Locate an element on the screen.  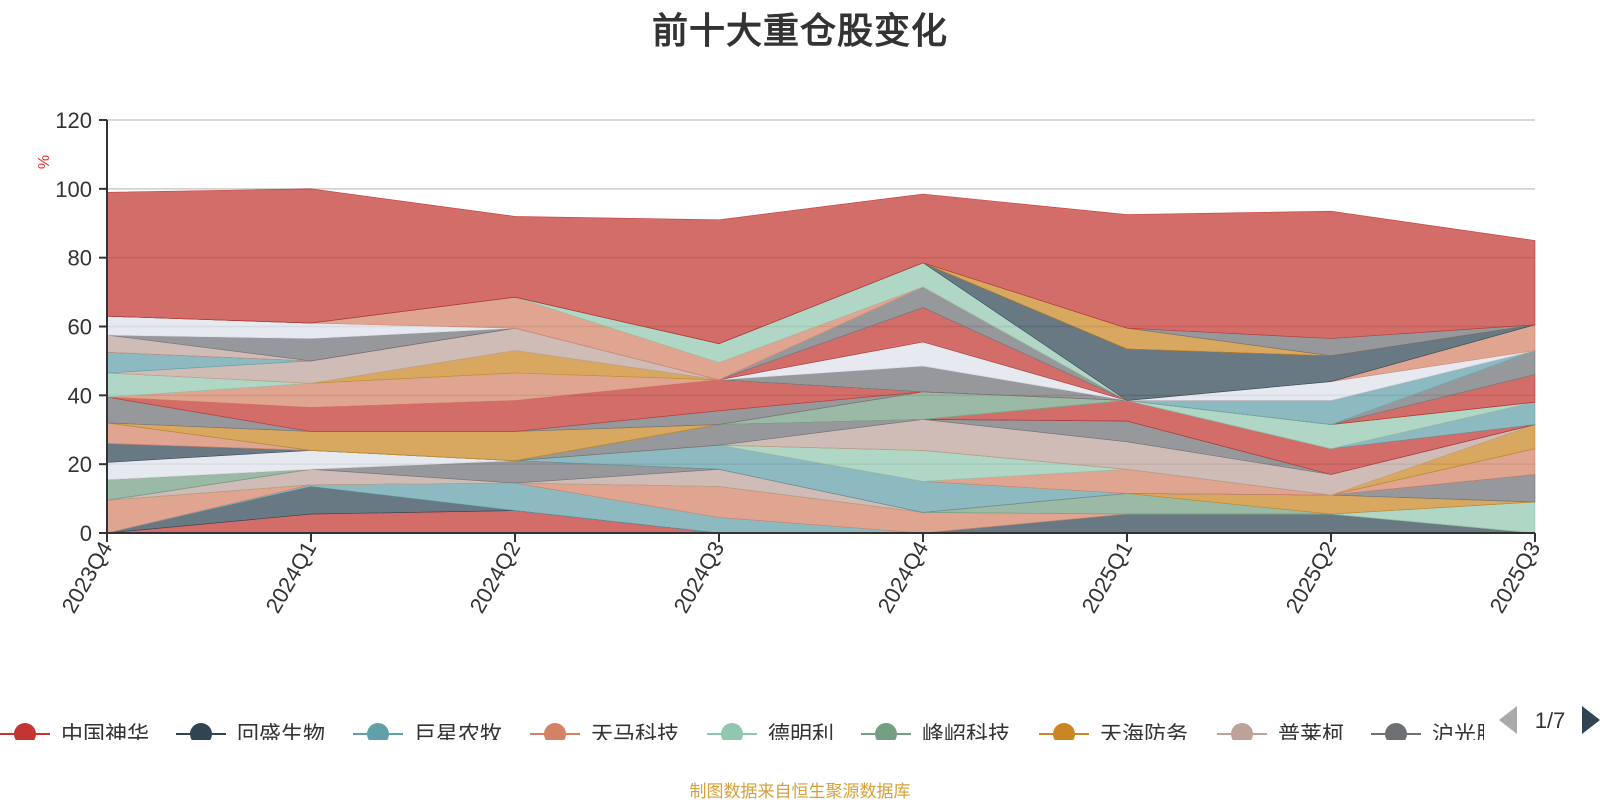
legend-item: 沪光股份 is located at coordinates (1445, 735).